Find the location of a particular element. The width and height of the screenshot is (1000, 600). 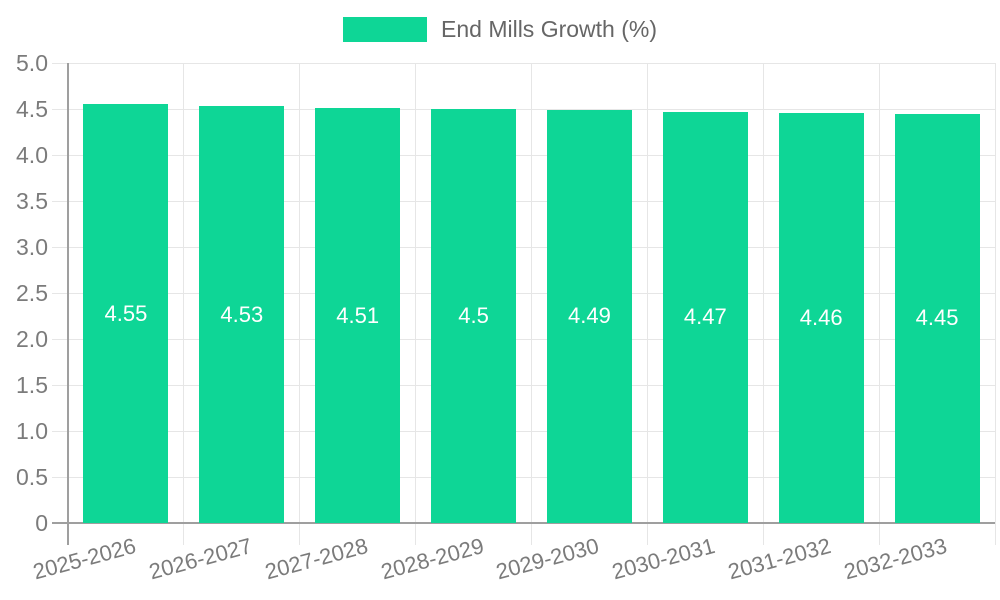

legend-swatch-icon is located at coordinates (385, 29).